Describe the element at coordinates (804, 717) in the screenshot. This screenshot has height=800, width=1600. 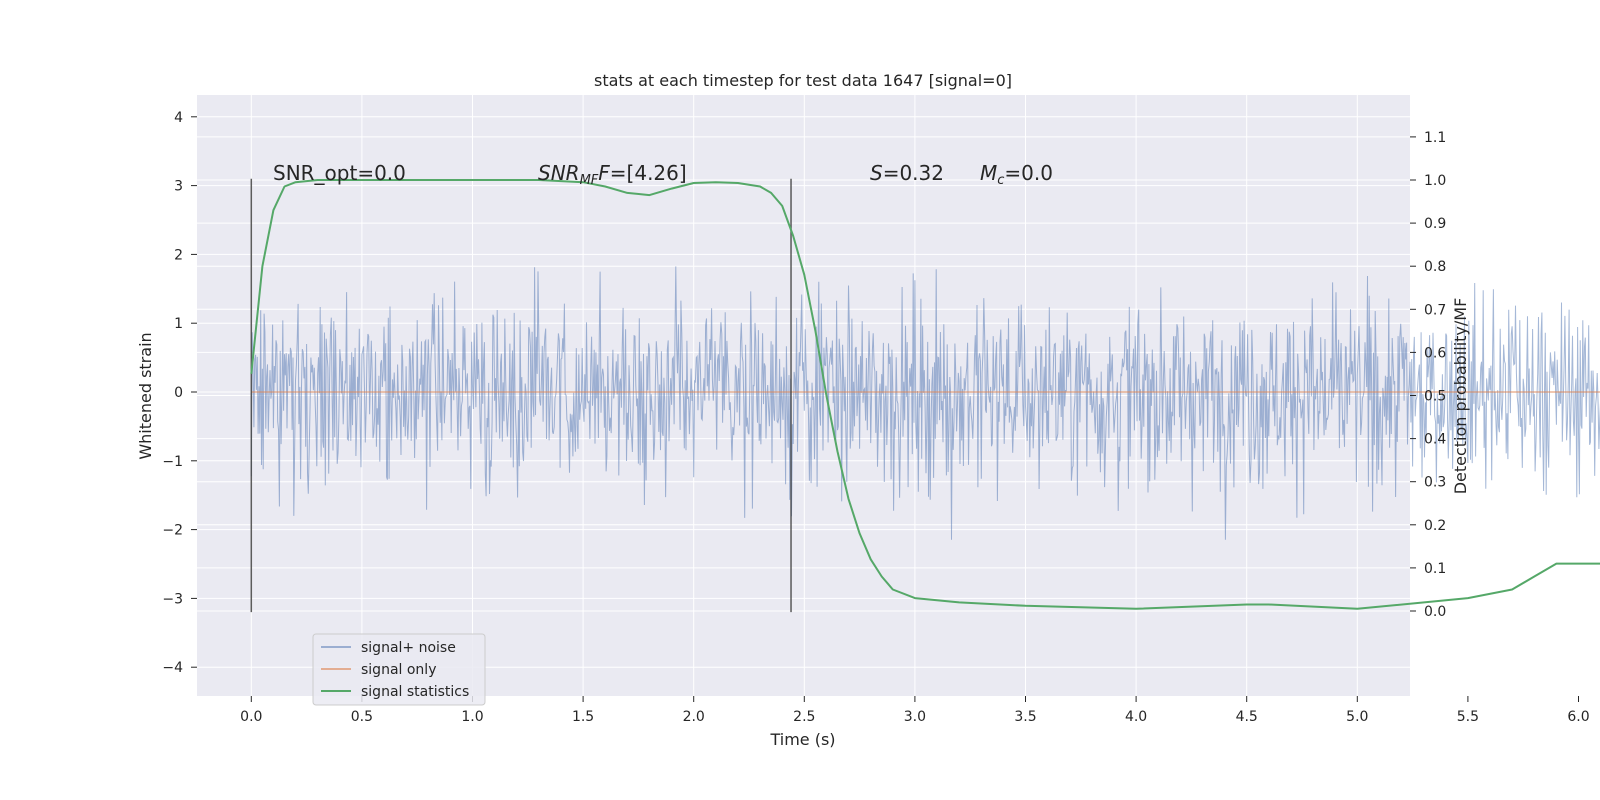
I see `x-tick-label: 2.5` at that location.